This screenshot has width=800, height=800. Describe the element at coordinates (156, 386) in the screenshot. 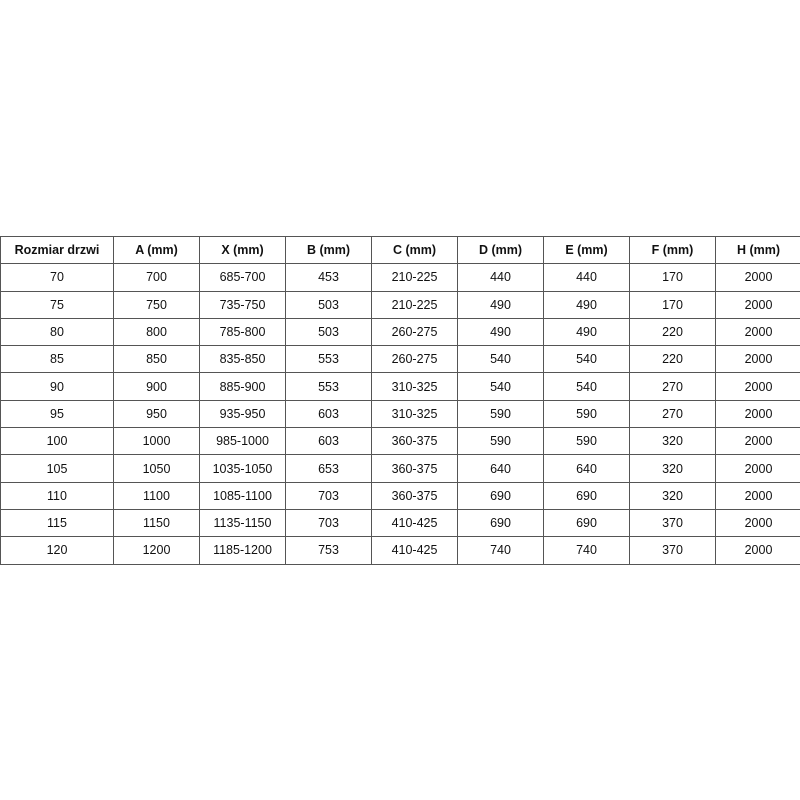

I see `table-cell: 900` at that location.